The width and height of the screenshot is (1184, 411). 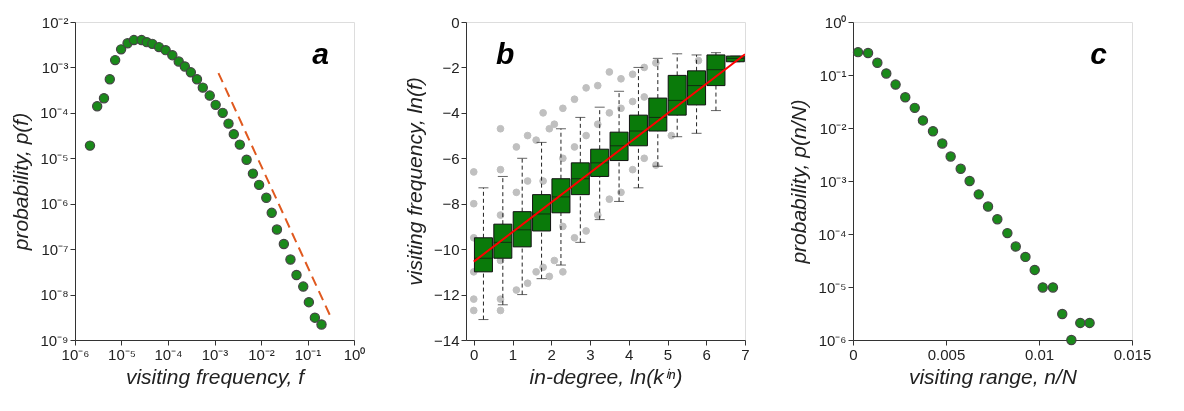 I want to click on x-tick-label: 10⁻², so click(x=261, y=354).